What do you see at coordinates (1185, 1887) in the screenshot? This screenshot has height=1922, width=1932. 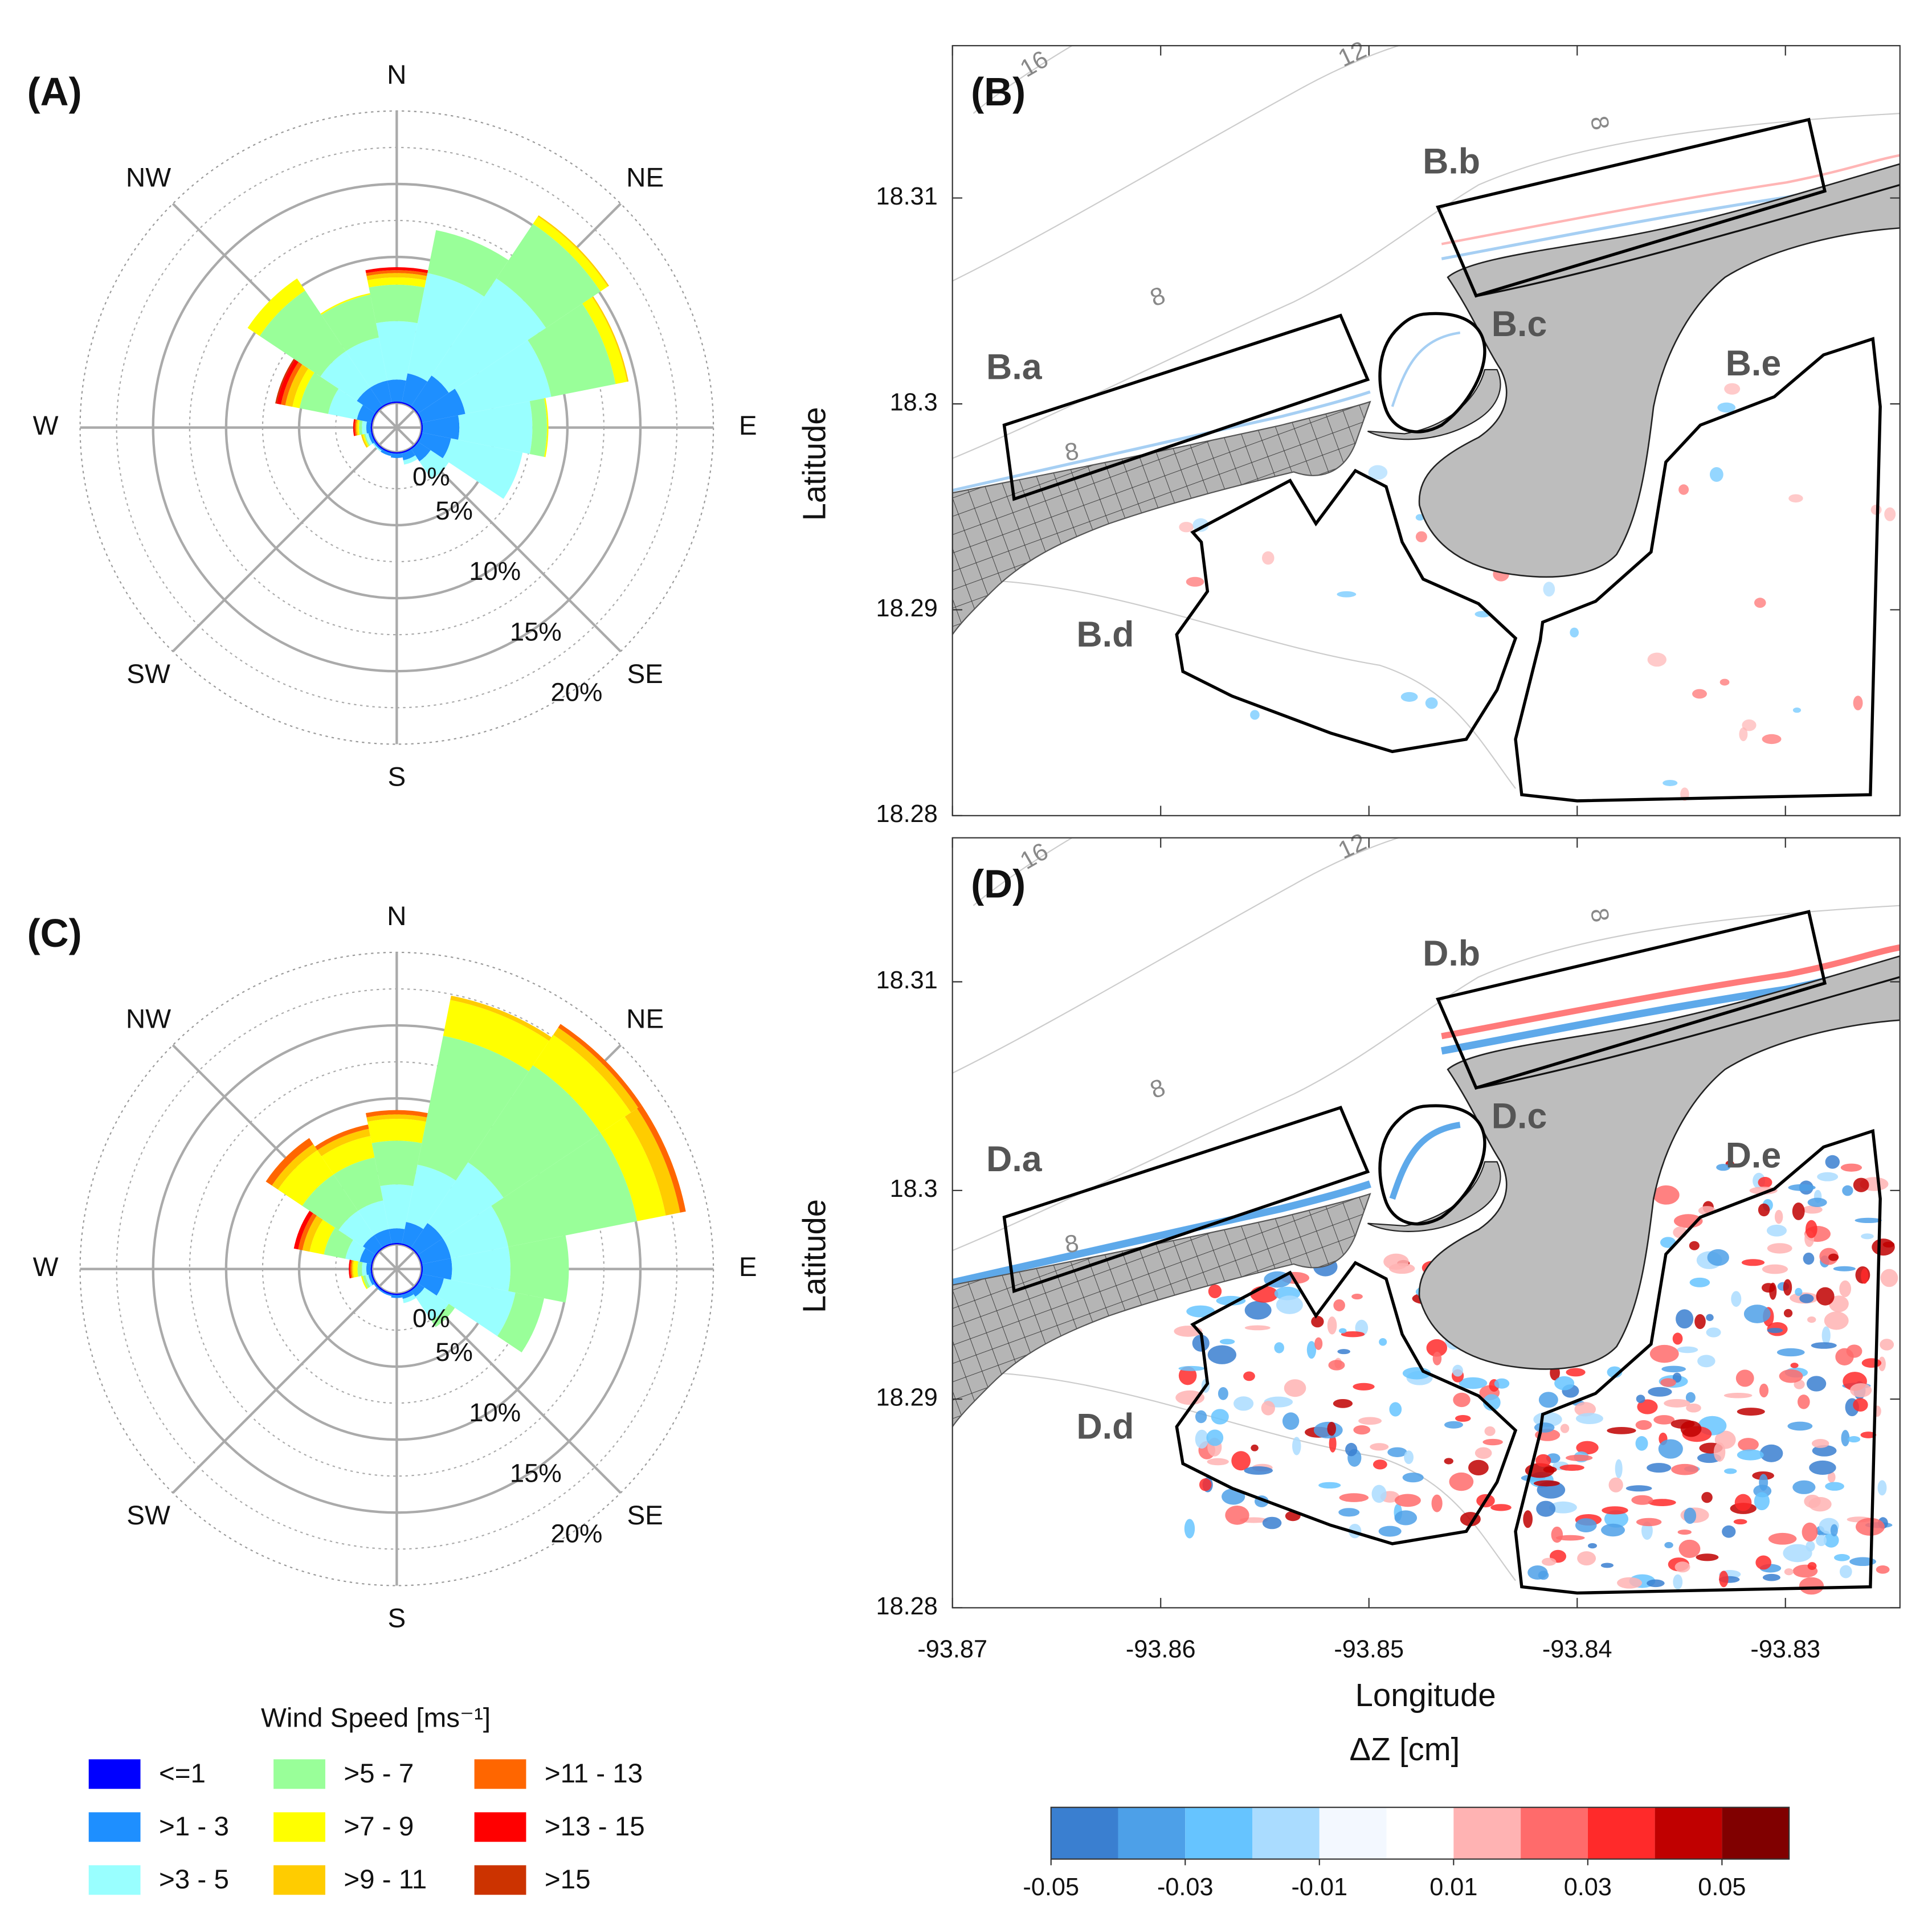 I see `colorbar-tick-label: -0.03` at bounding box center [1185, 1887].